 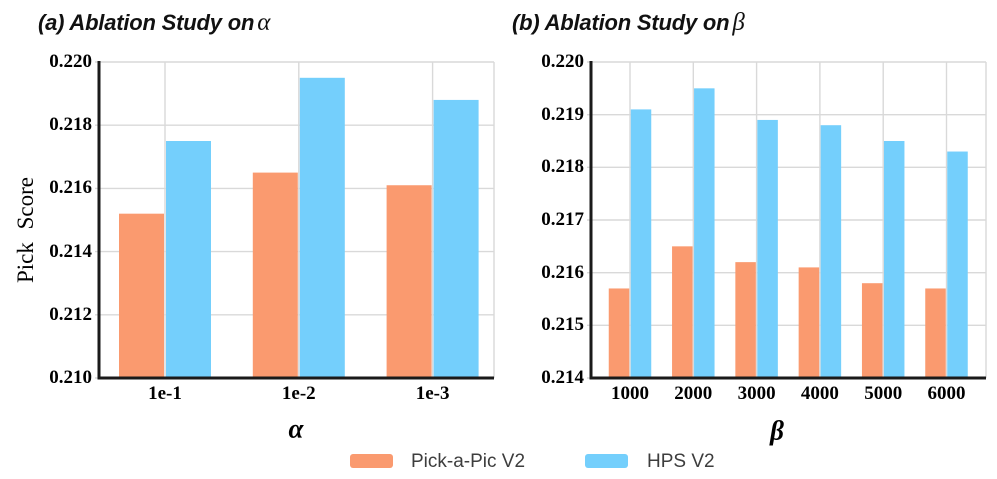 I want to click on x-tick-label: 1e-2, so click(x=298, y=393).